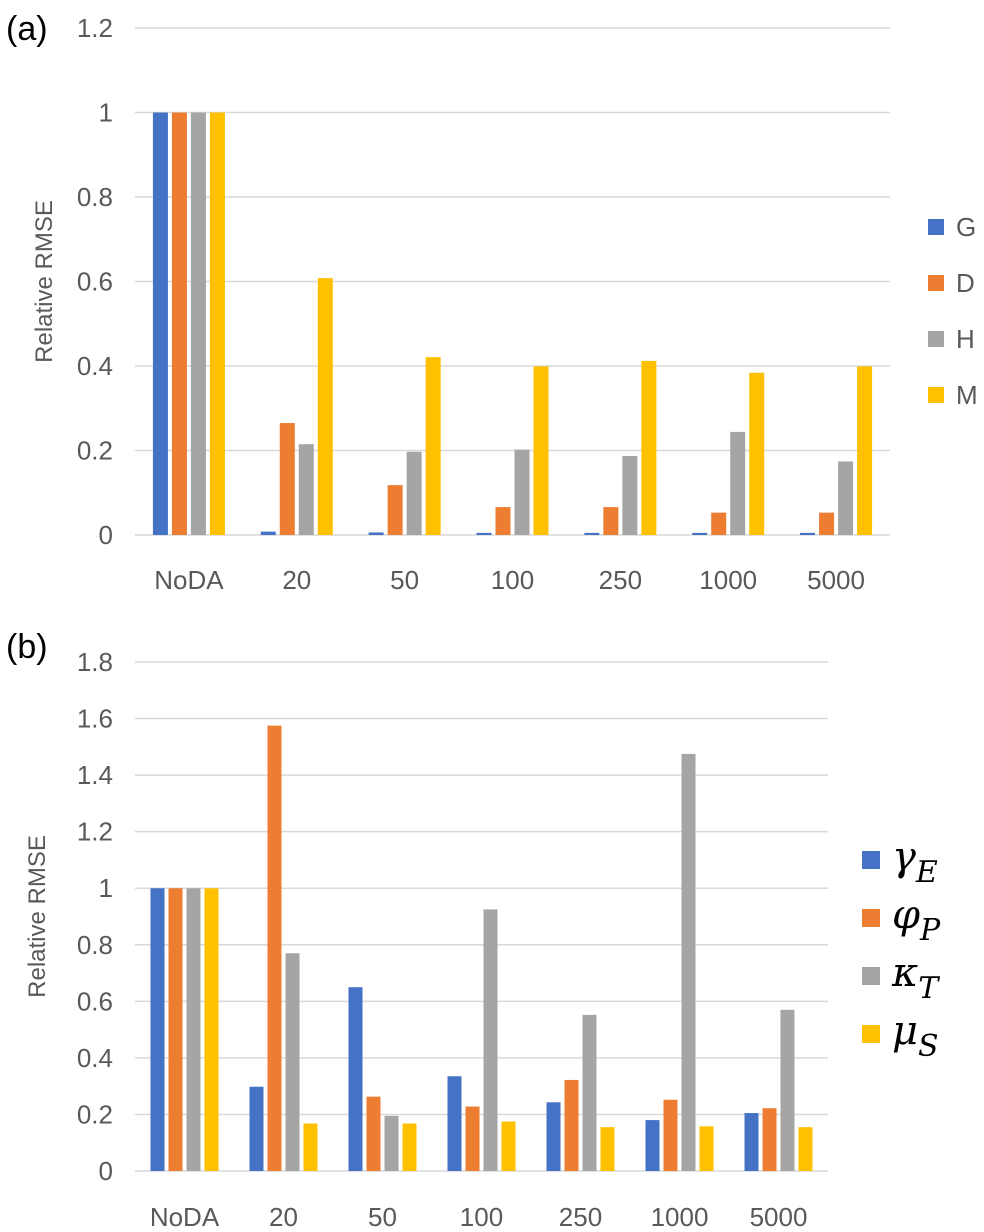 This screenshot has height=1232, width=984. Describe the element at coordinates (27, 647) in the screenshot. I see `panel-label-b: (b)` at that location.